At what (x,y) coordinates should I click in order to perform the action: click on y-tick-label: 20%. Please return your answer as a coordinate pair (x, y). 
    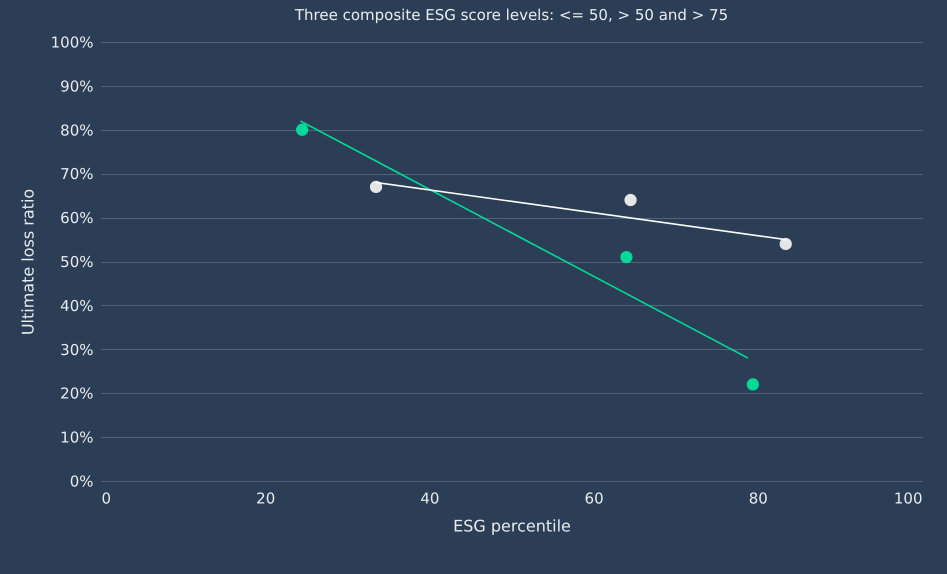
    Looking at the image, I should click on (77, 393).